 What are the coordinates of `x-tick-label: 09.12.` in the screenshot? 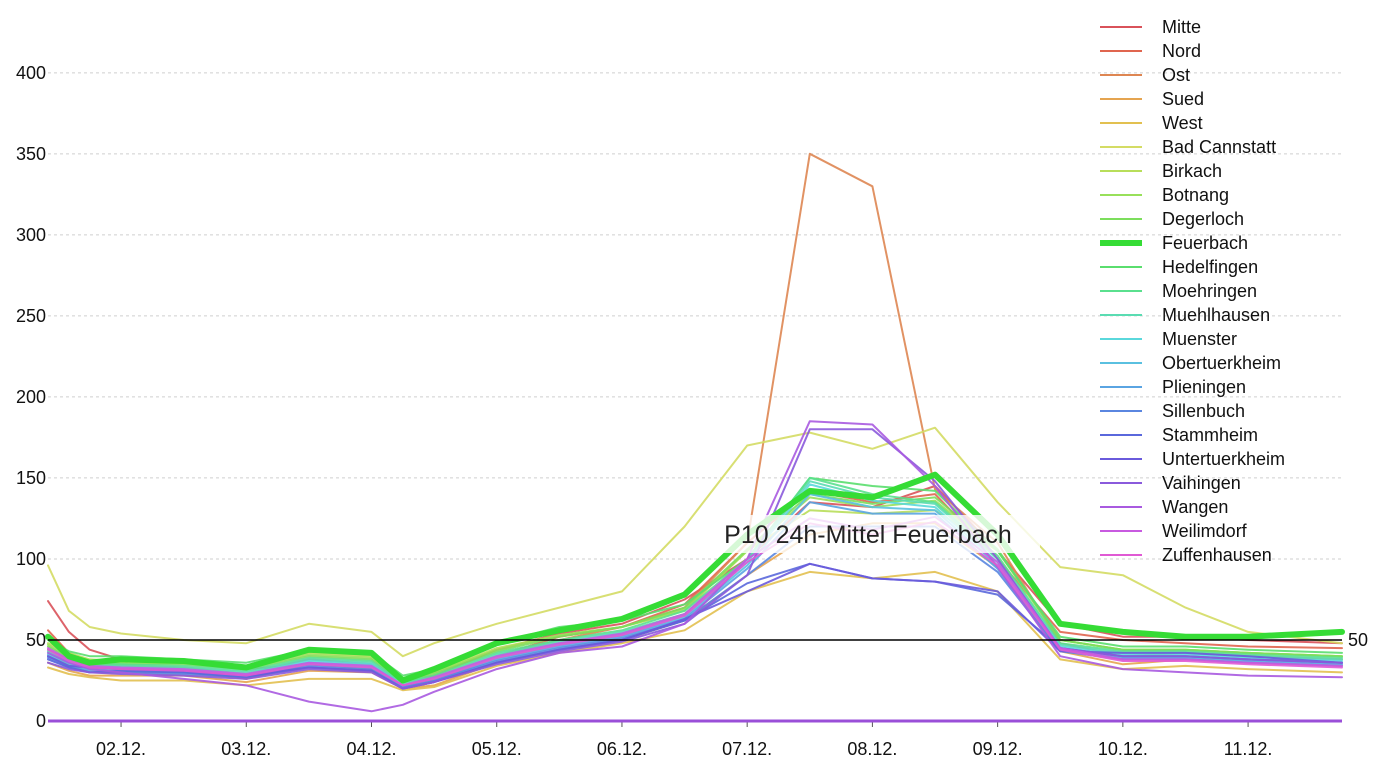 It's located at (998, 749).